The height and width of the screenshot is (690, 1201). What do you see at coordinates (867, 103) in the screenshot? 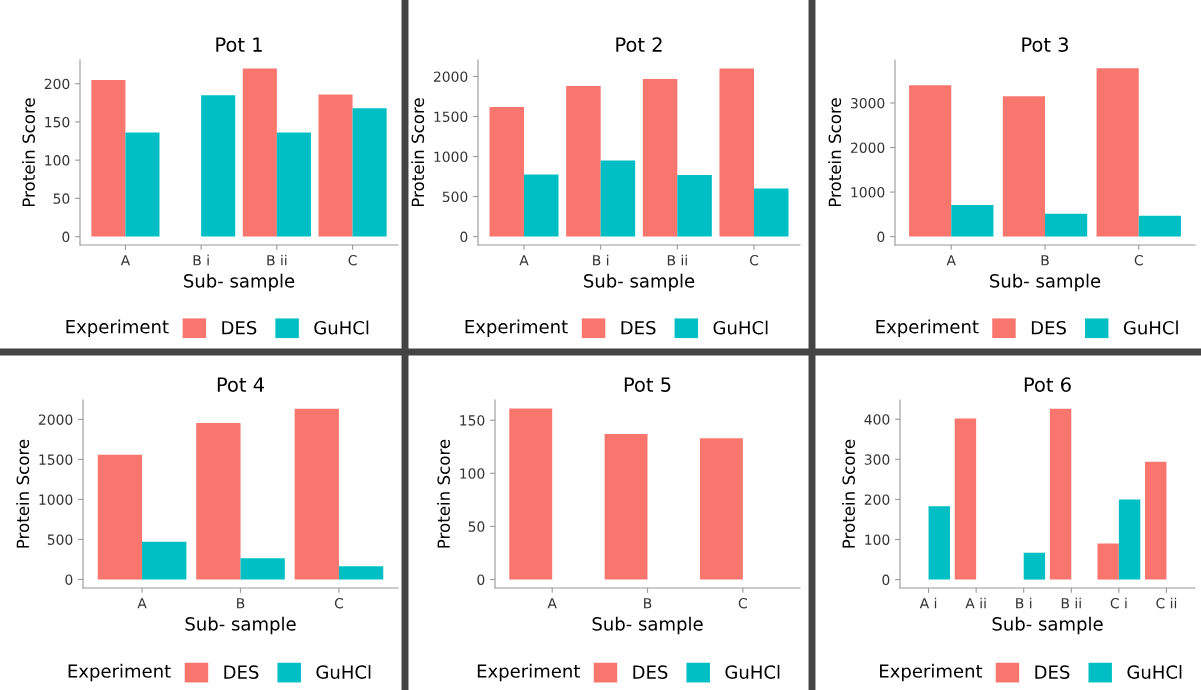
I see `y-tick-label: 3000` at bounding box center [867, 103].